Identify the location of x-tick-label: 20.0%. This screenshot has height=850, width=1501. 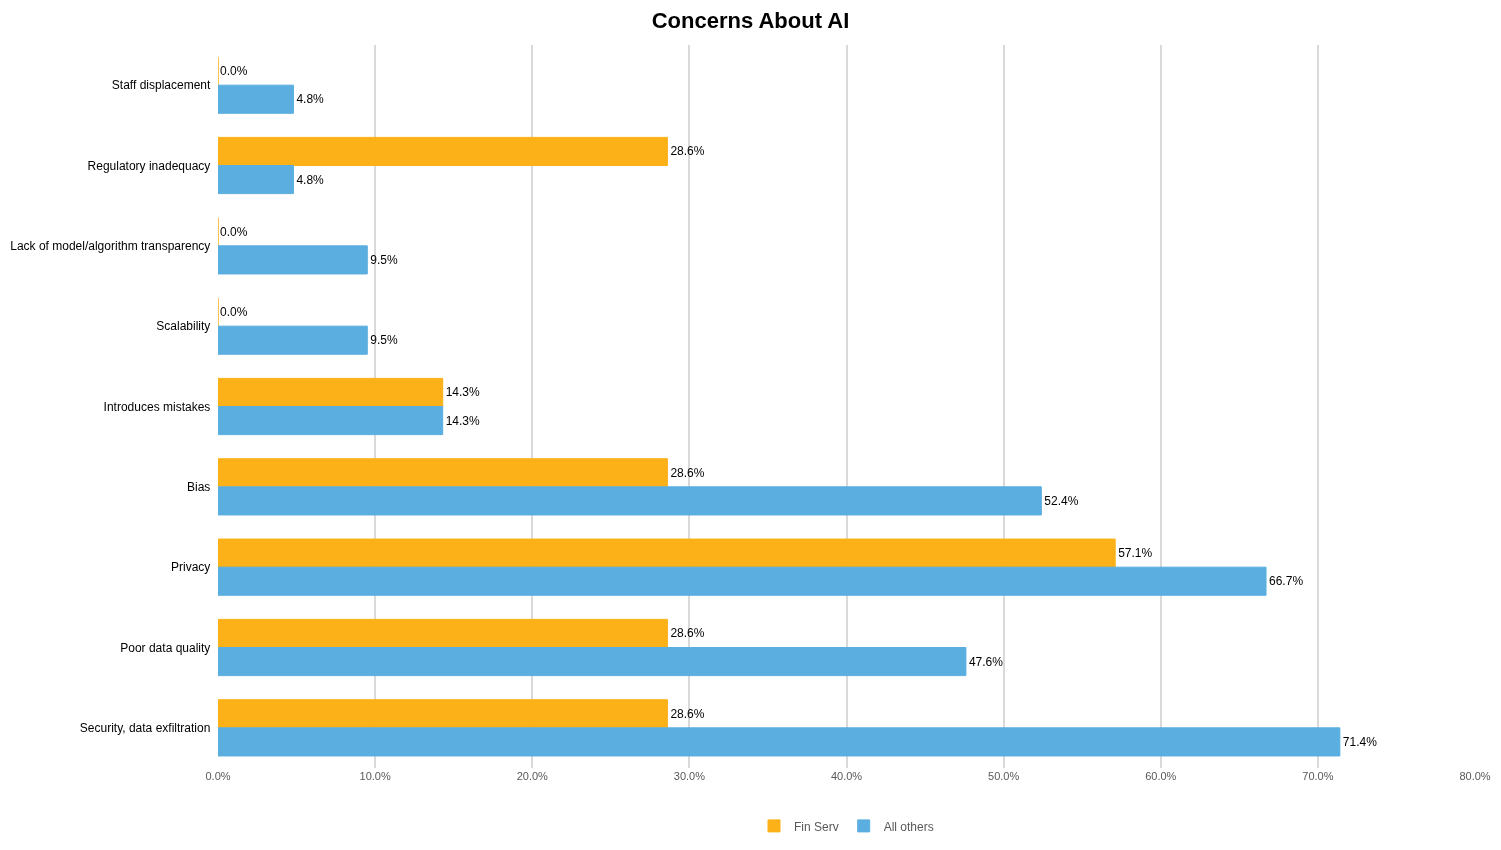
(532, 776).